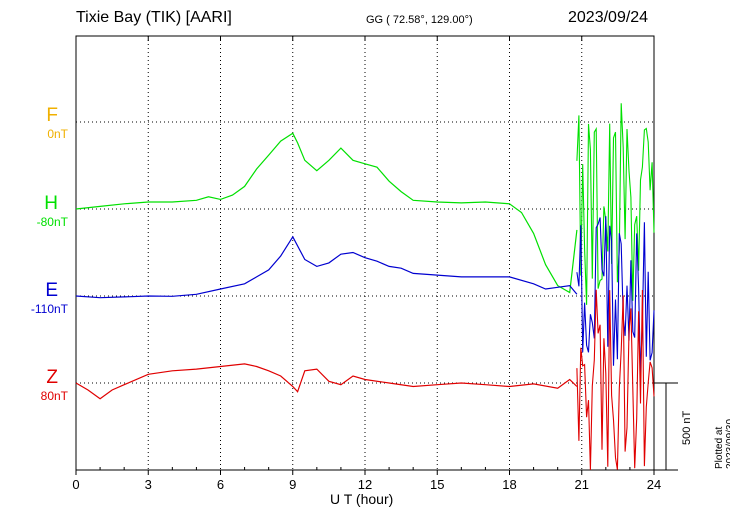 The width and height of the screenshot is (730, 520). I want to click on series-z-baseline: 80nT, so click(54, 396).